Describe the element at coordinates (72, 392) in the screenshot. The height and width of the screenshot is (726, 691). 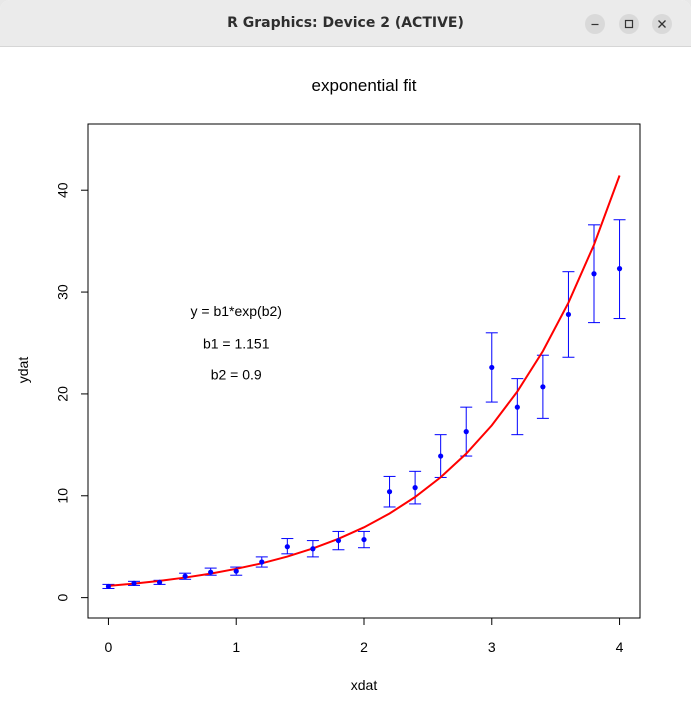
I see `y-axis: 0 10 20 30 40` at that location.